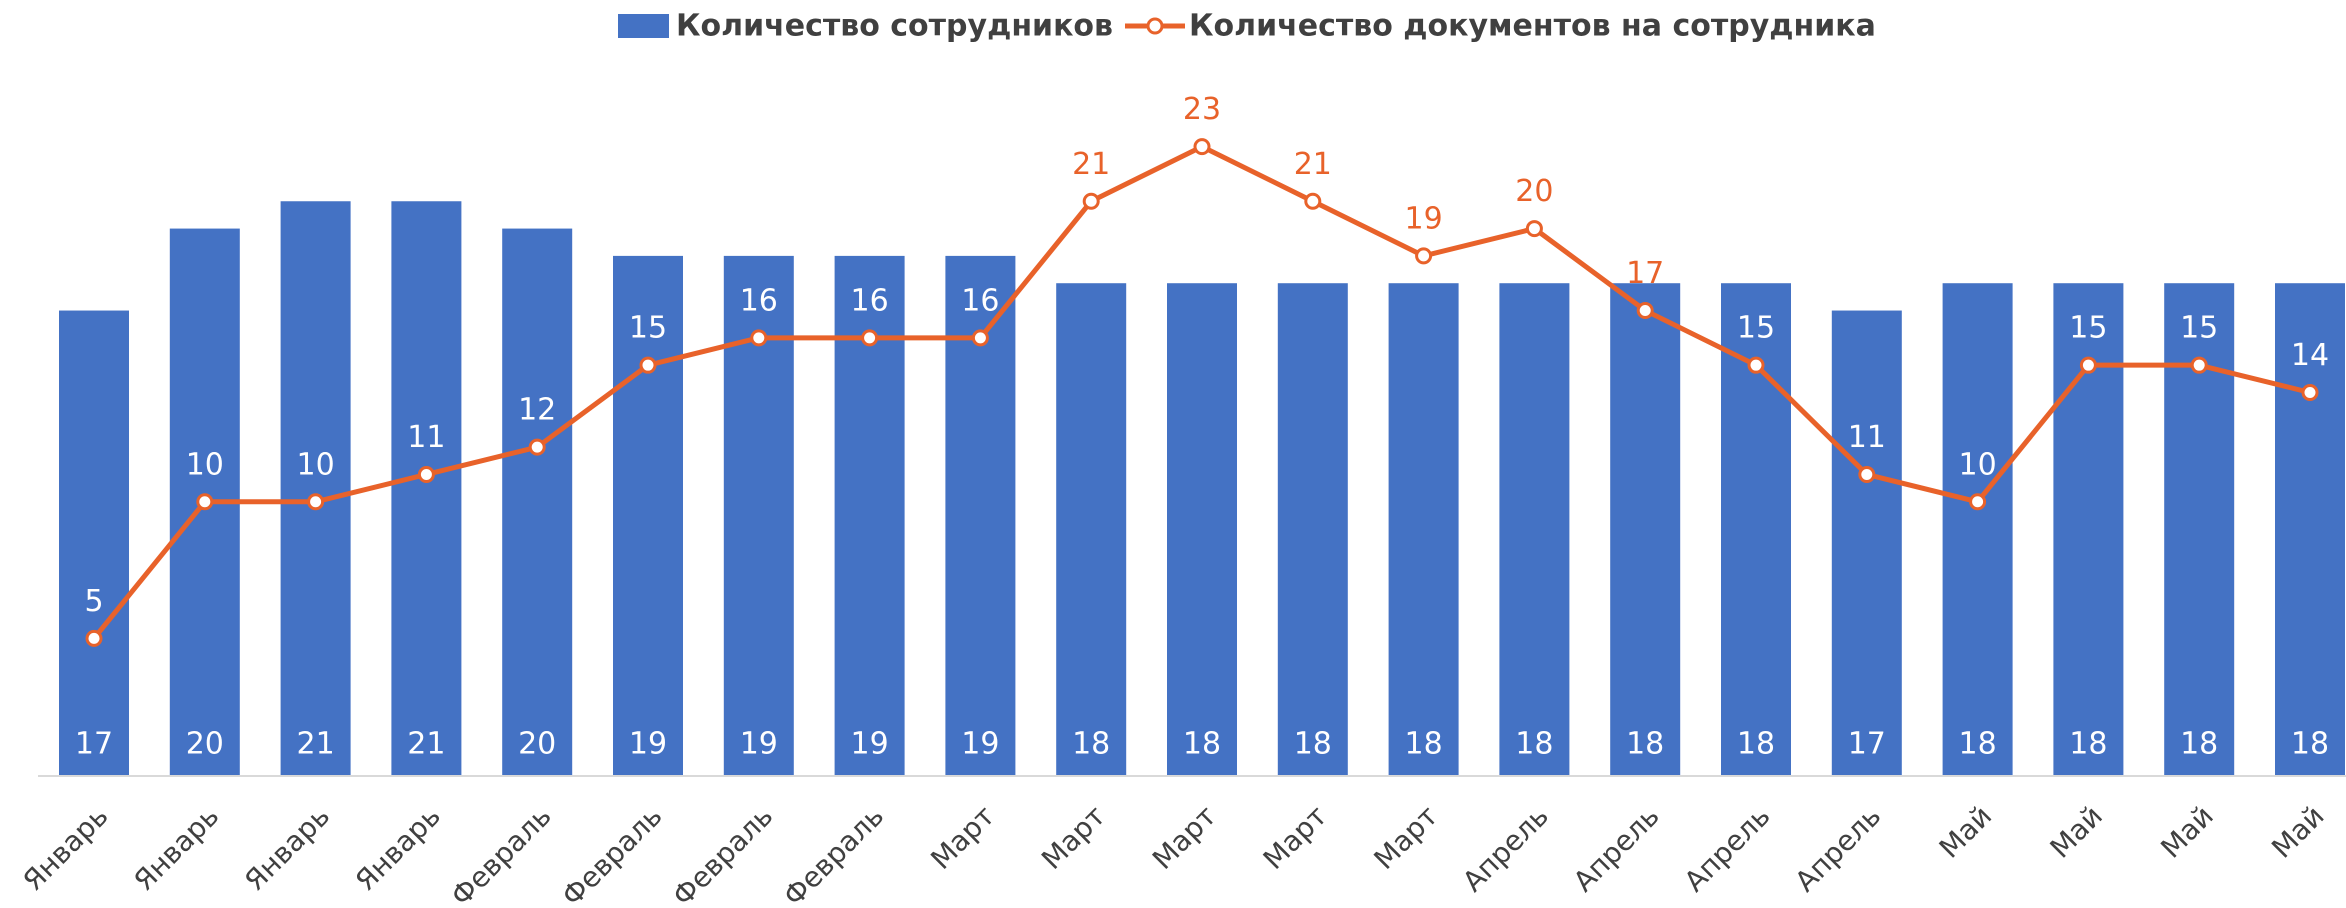 This screenshot has width=2346, height=908. What do you see at coordinates (1424, 218) in the screenshot?
I see `line-value-label: 19` at bounding box center [1424, 218].